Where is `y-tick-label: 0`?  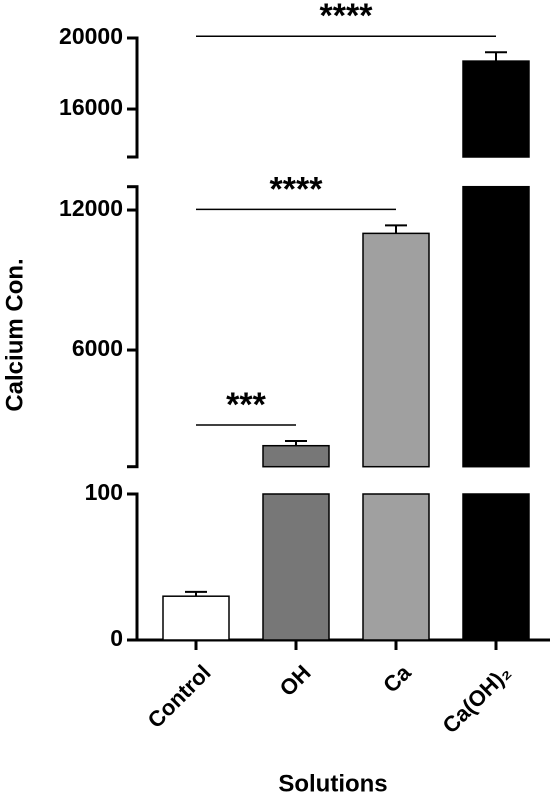
y-tick-label: 0 is located at coordinates (116, 638).